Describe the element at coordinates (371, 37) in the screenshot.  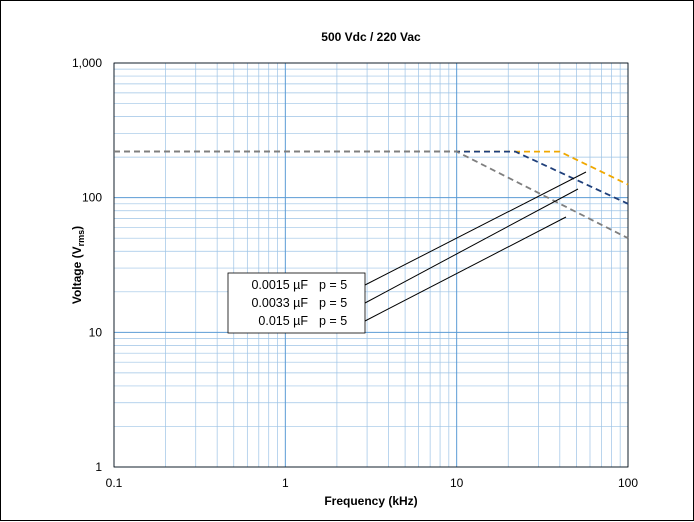
I see `chart-title: 500 Vdc / 220 Vac` at that location.